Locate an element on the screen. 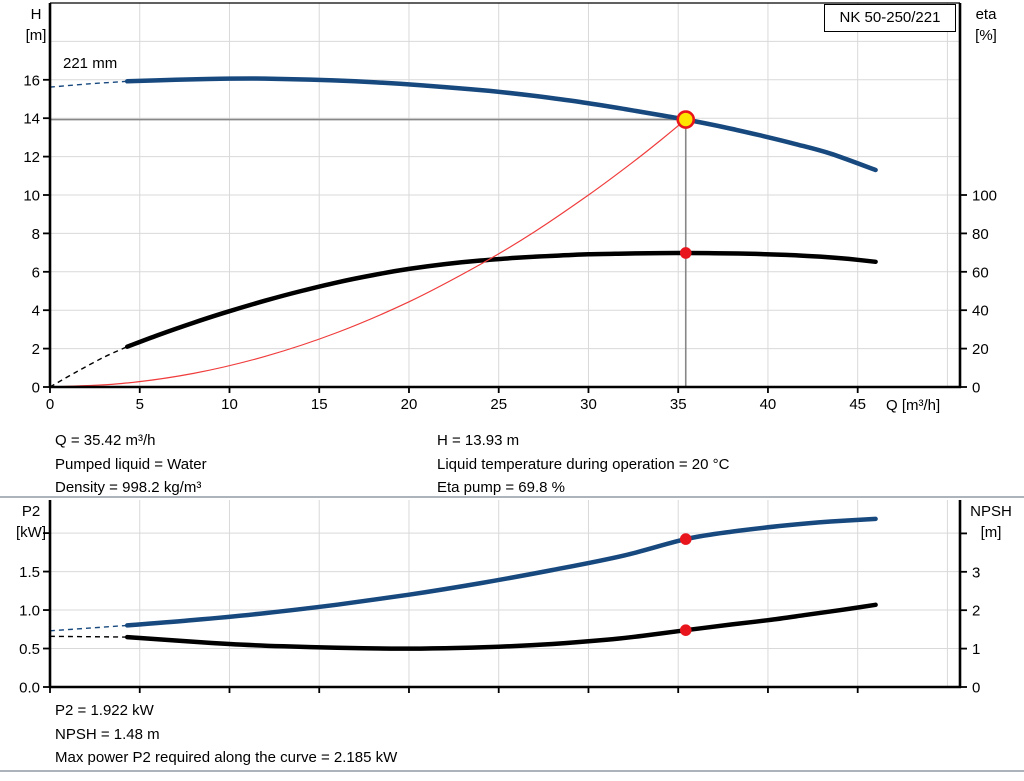  tick-label-y-left: 0 is located at coordinates (36, 388).